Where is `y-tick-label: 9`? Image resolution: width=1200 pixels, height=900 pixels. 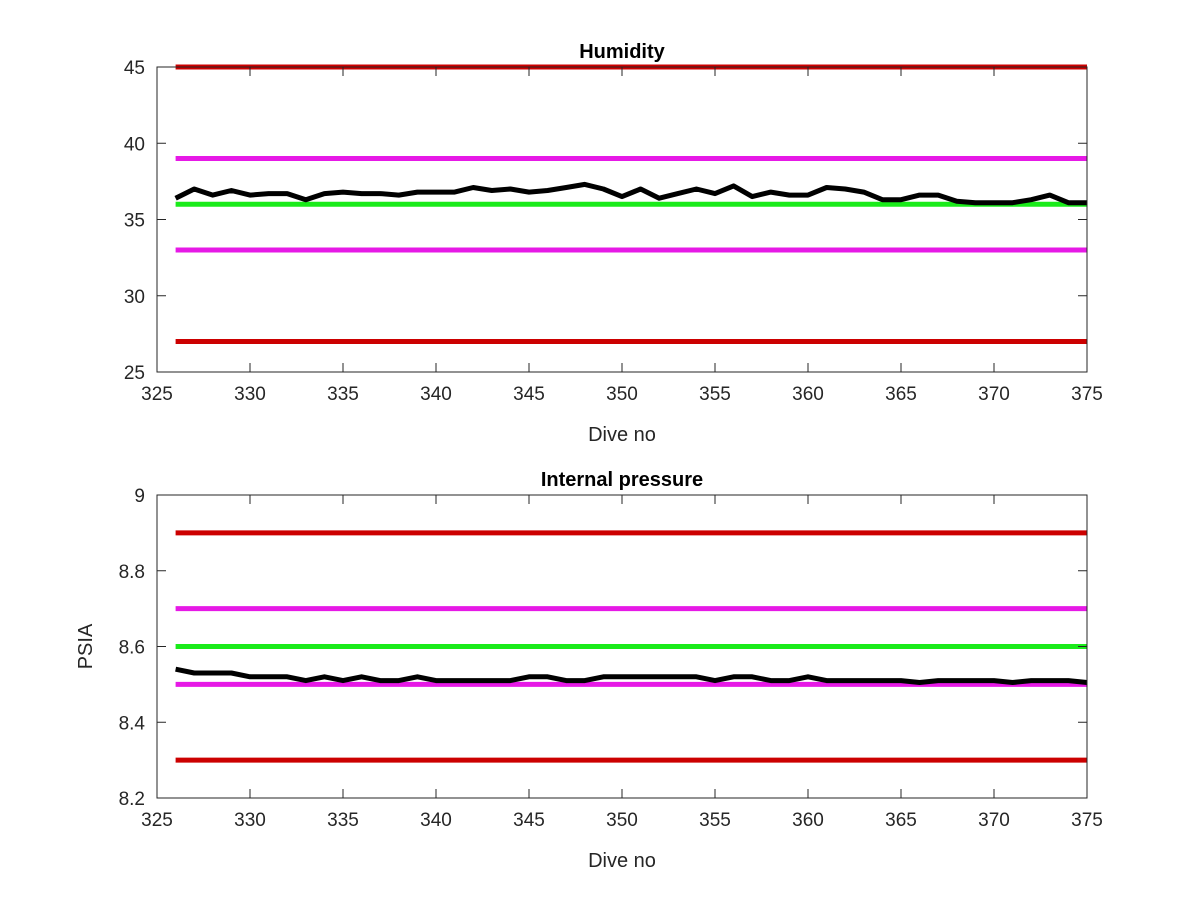 y-tick-label: 9 is located at coordinates (139, 496).